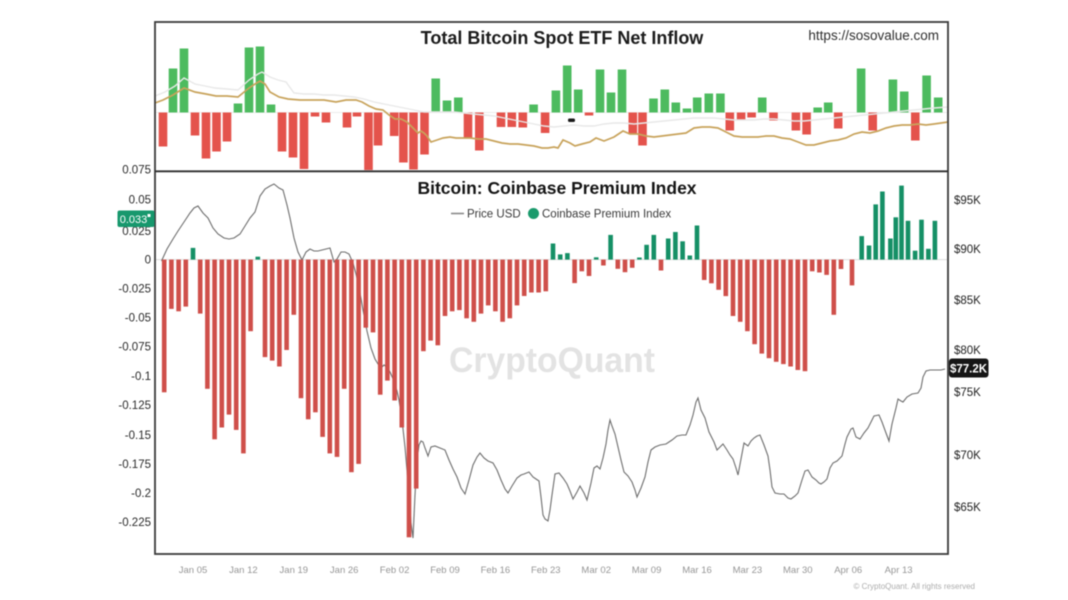  What do you see at coordinates (140, 201) in the screenshot?
I see `svg-text: 0.05` at bounding box center [140, 201].